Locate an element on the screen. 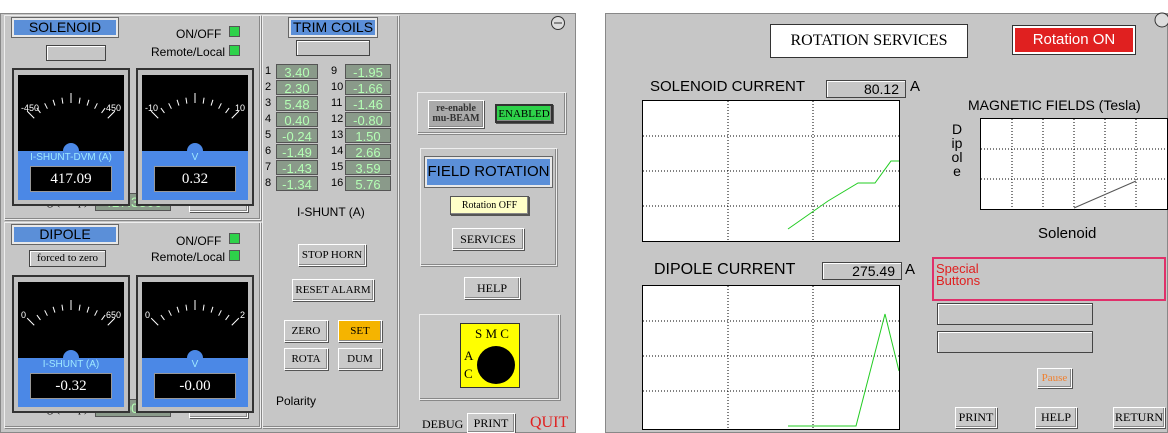 The image size is (1168, 433). dipole-current-label: DIPOLE CURRENT is located at coordinates (725, 269).